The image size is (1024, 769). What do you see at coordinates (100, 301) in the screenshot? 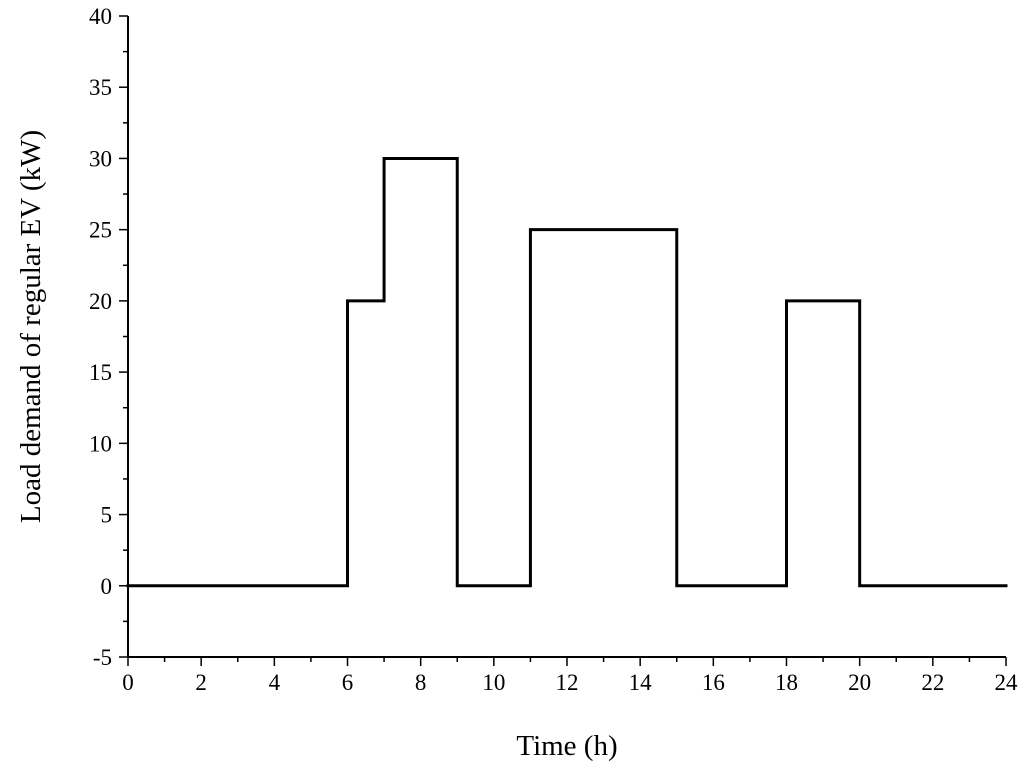
I see `y-tick-label: 20` at bounding box center [100, 301].